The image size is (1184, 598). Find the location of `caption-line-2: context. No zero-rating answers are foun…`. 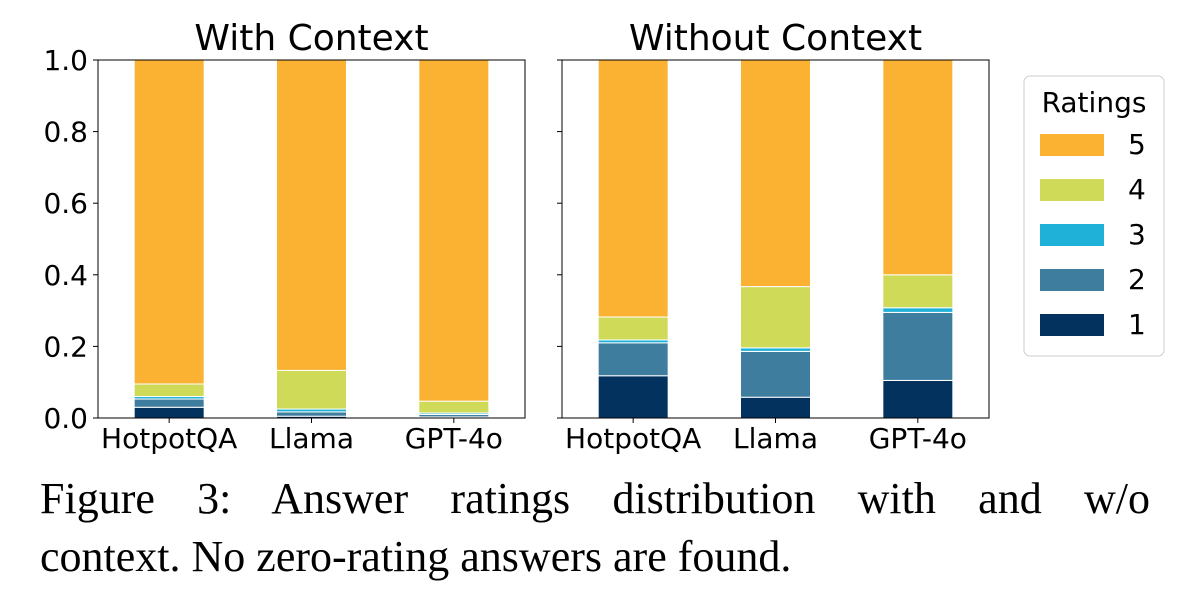

caption-line-2: context. No zero-rating answers are foun… is located at coordinates (416, 556).